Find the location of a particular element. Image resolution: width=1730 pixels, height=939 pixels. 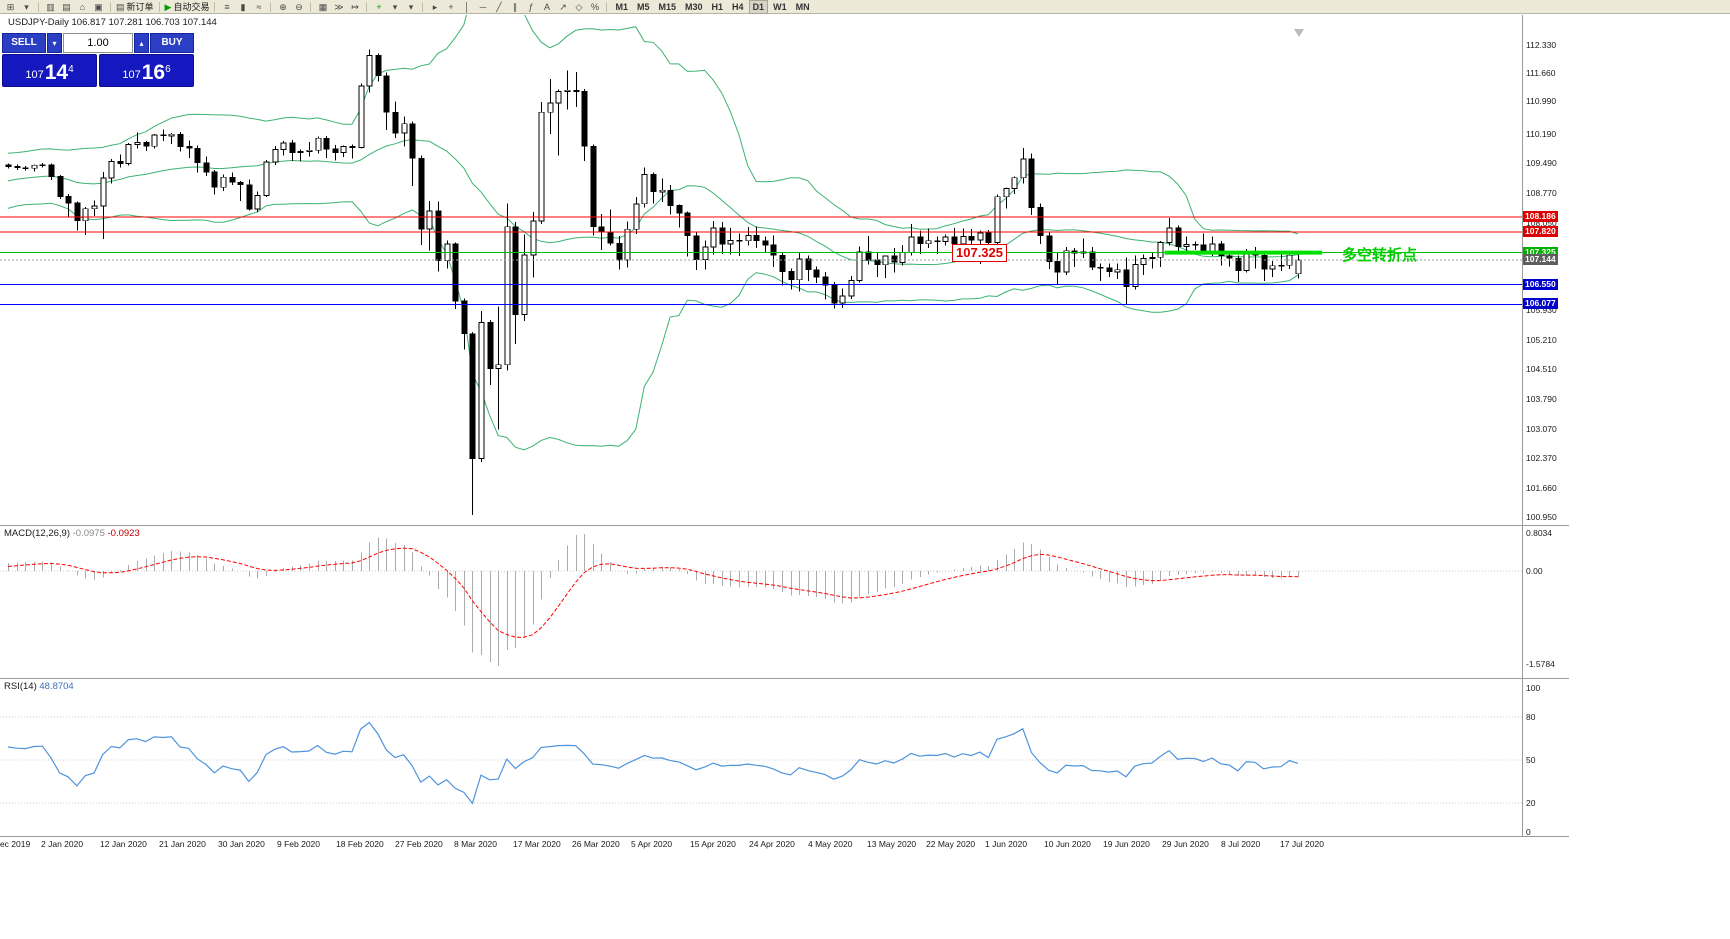

ask-price-box: 107 16 6 is located at coordinates (146, 70).